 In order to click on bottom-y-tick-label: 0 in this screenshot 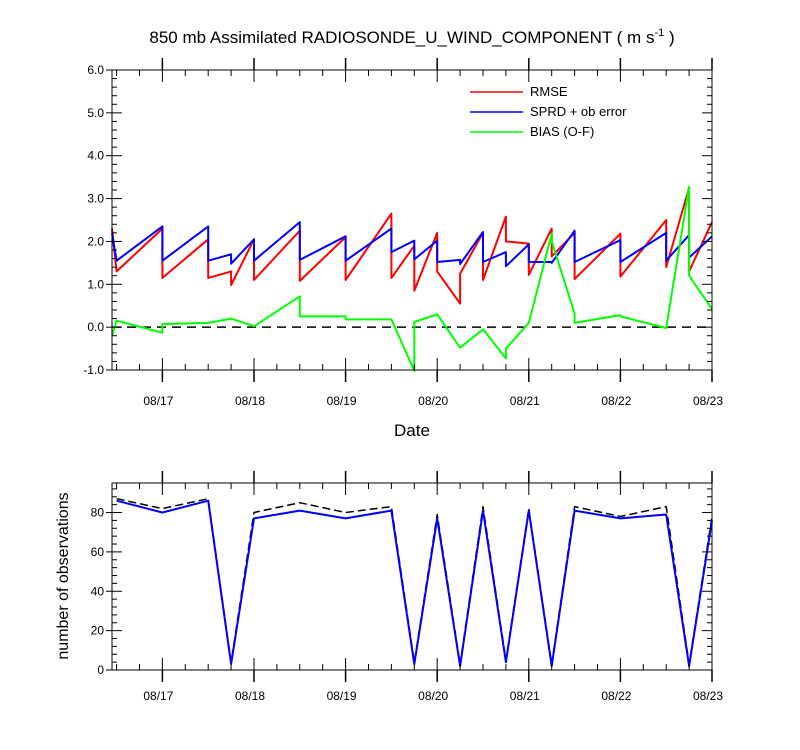, I will do `click(100, 670)`.